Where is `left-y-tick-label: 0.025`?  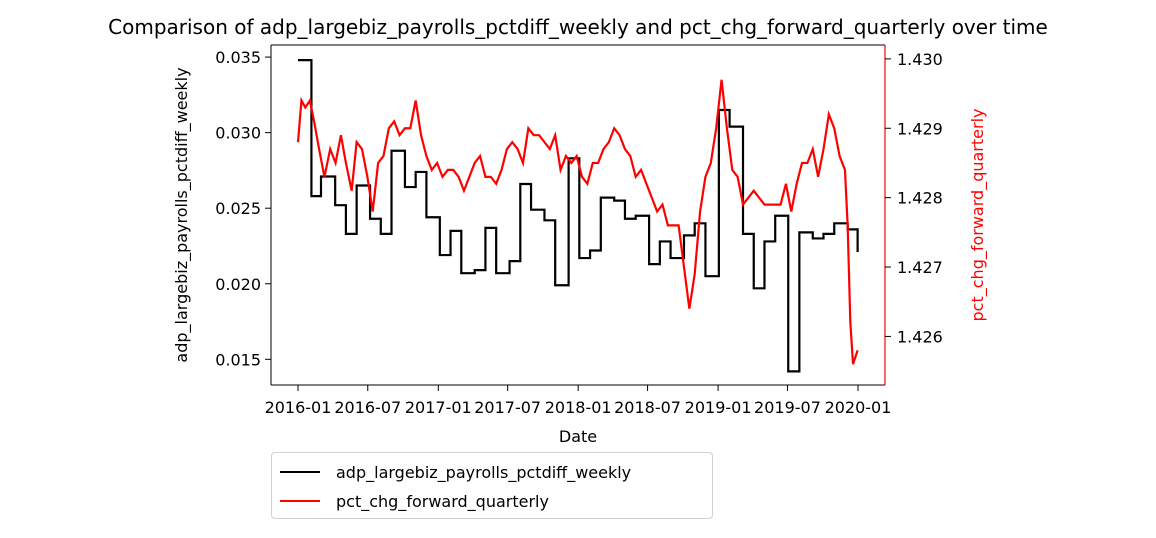 left-y-tick-label: 0.025 is located at coordinates (238, 208).